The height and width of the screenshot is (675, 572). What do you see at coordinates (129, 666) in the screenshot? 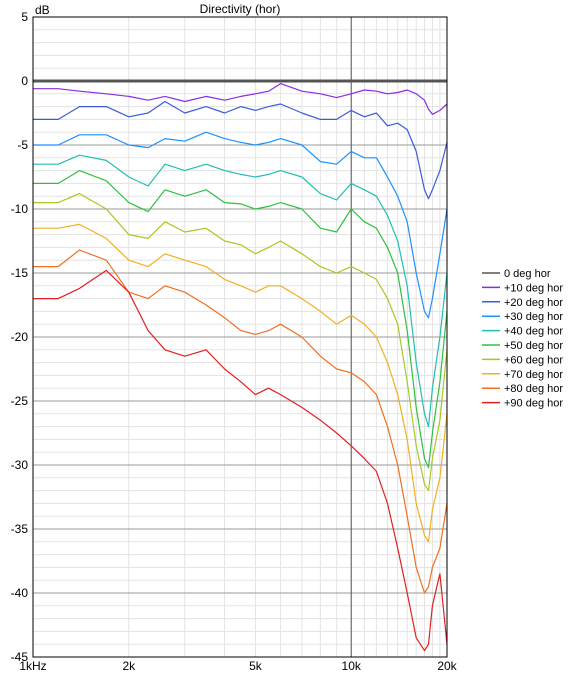
I see `x-tick-label: 2k` at bounding box center [129, 666].